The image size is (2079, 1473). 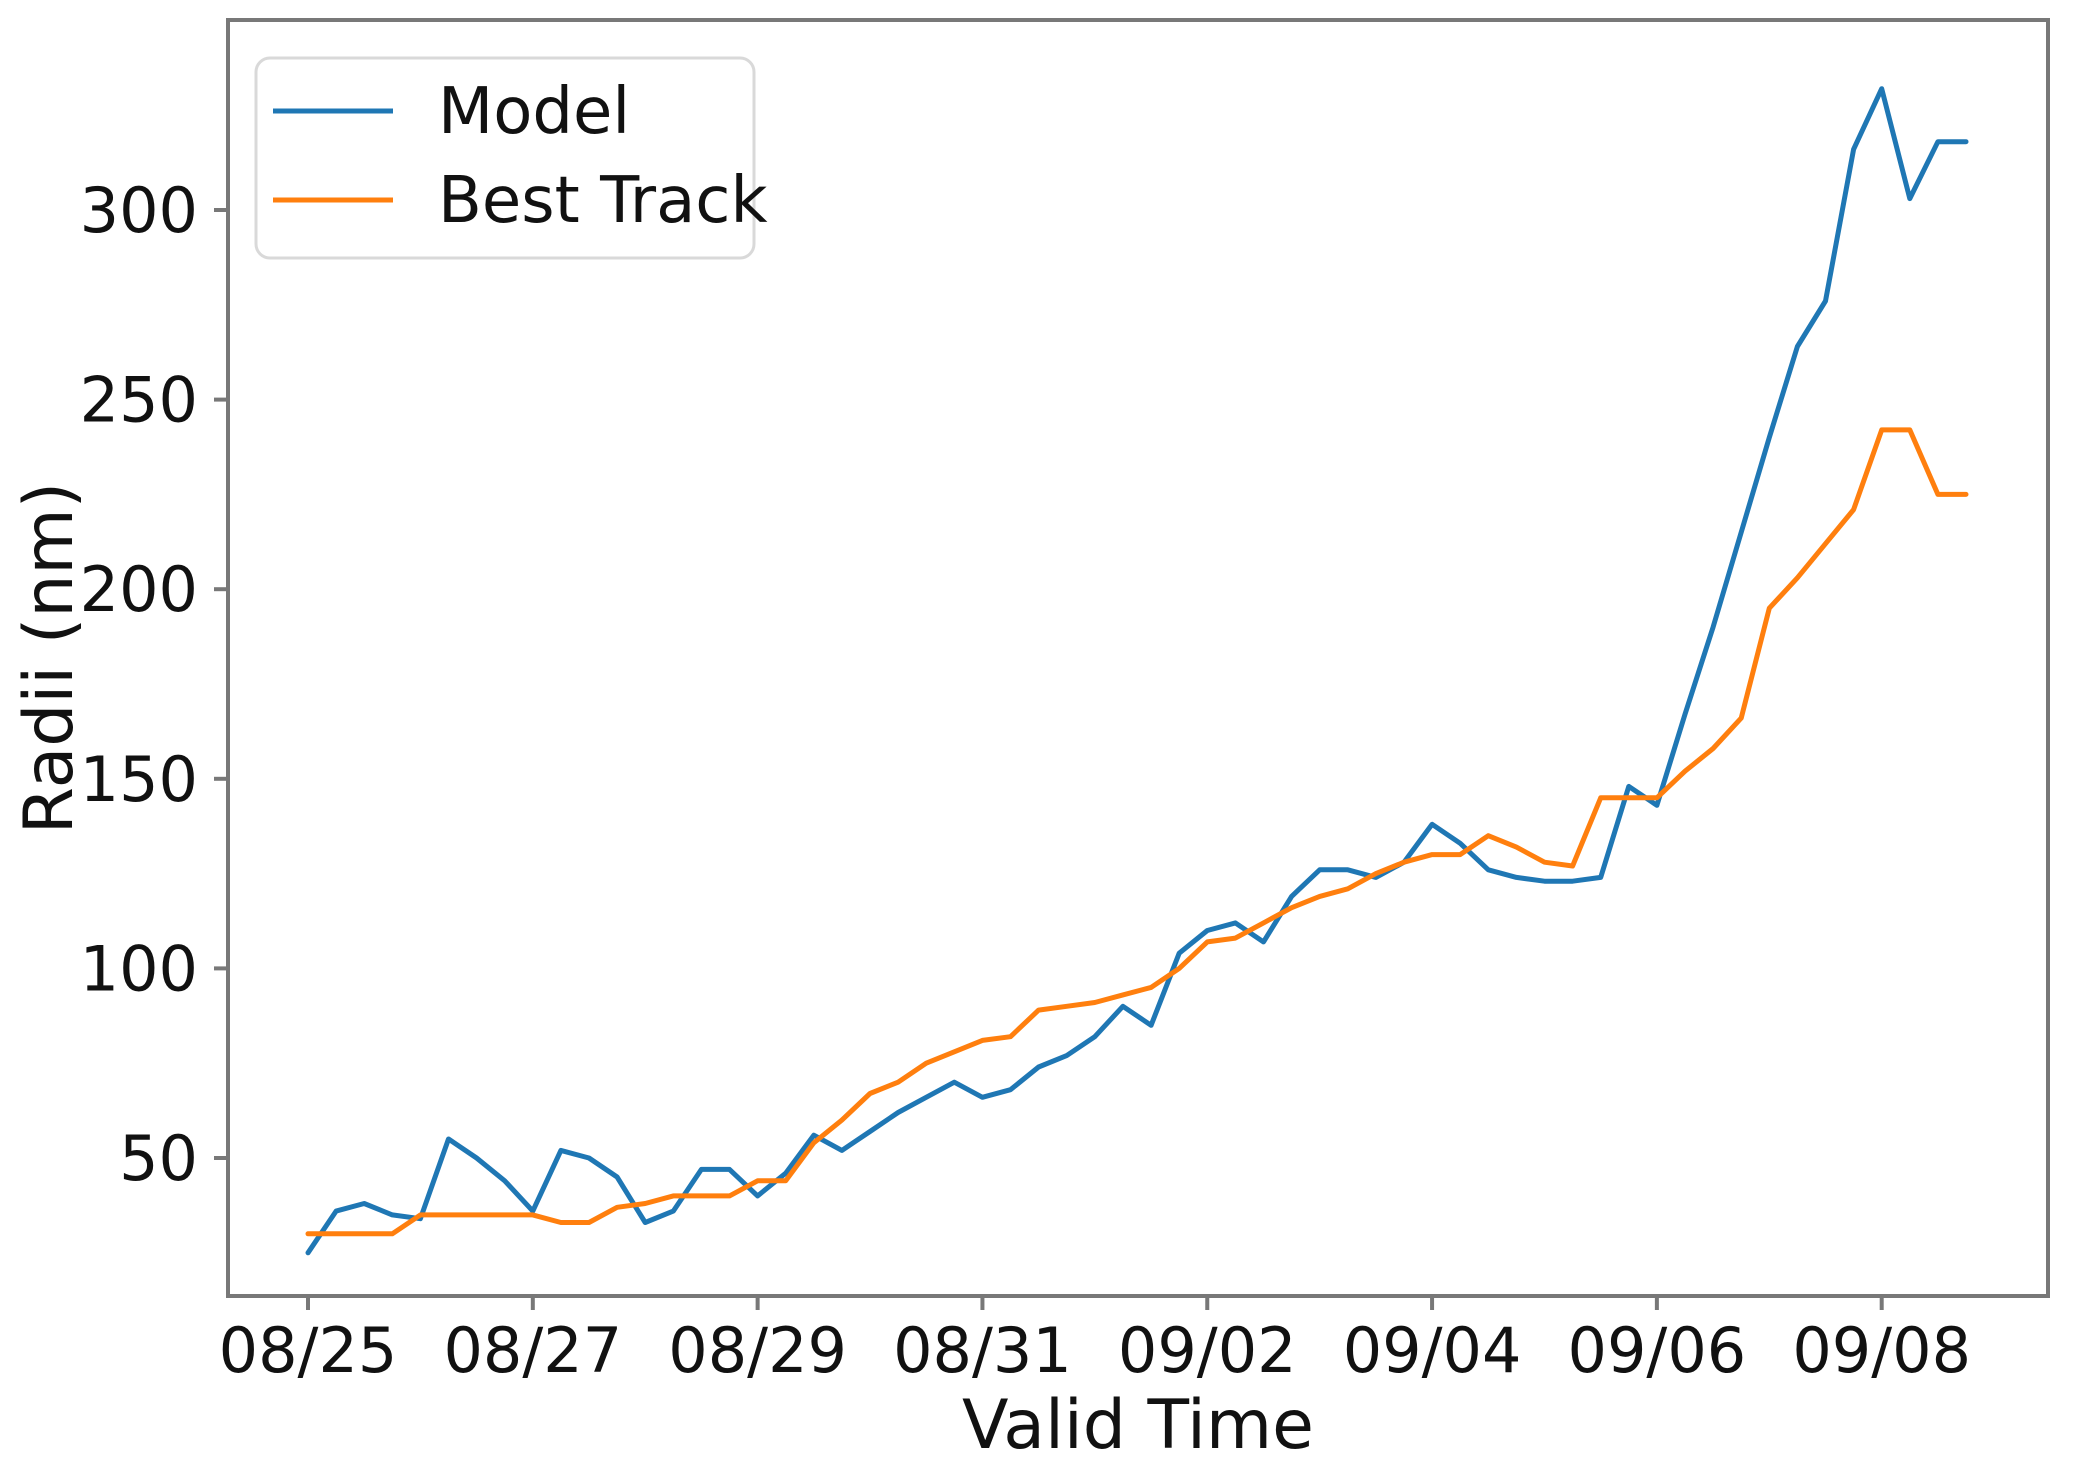 What do you see at coordinates (1432, 1350) in the screenshot?
I see `x-tick-label: 09/04` at bounding box center [1432, 1350].